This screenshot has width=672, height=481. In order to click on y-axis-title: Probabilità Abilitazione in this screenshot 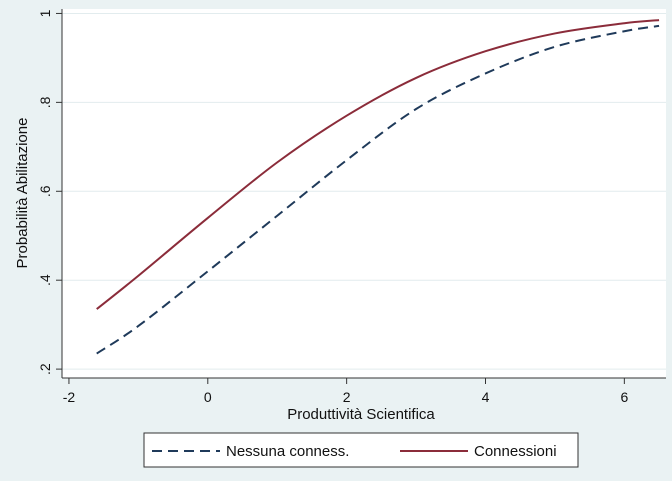, I will do `click(22, 193)`.